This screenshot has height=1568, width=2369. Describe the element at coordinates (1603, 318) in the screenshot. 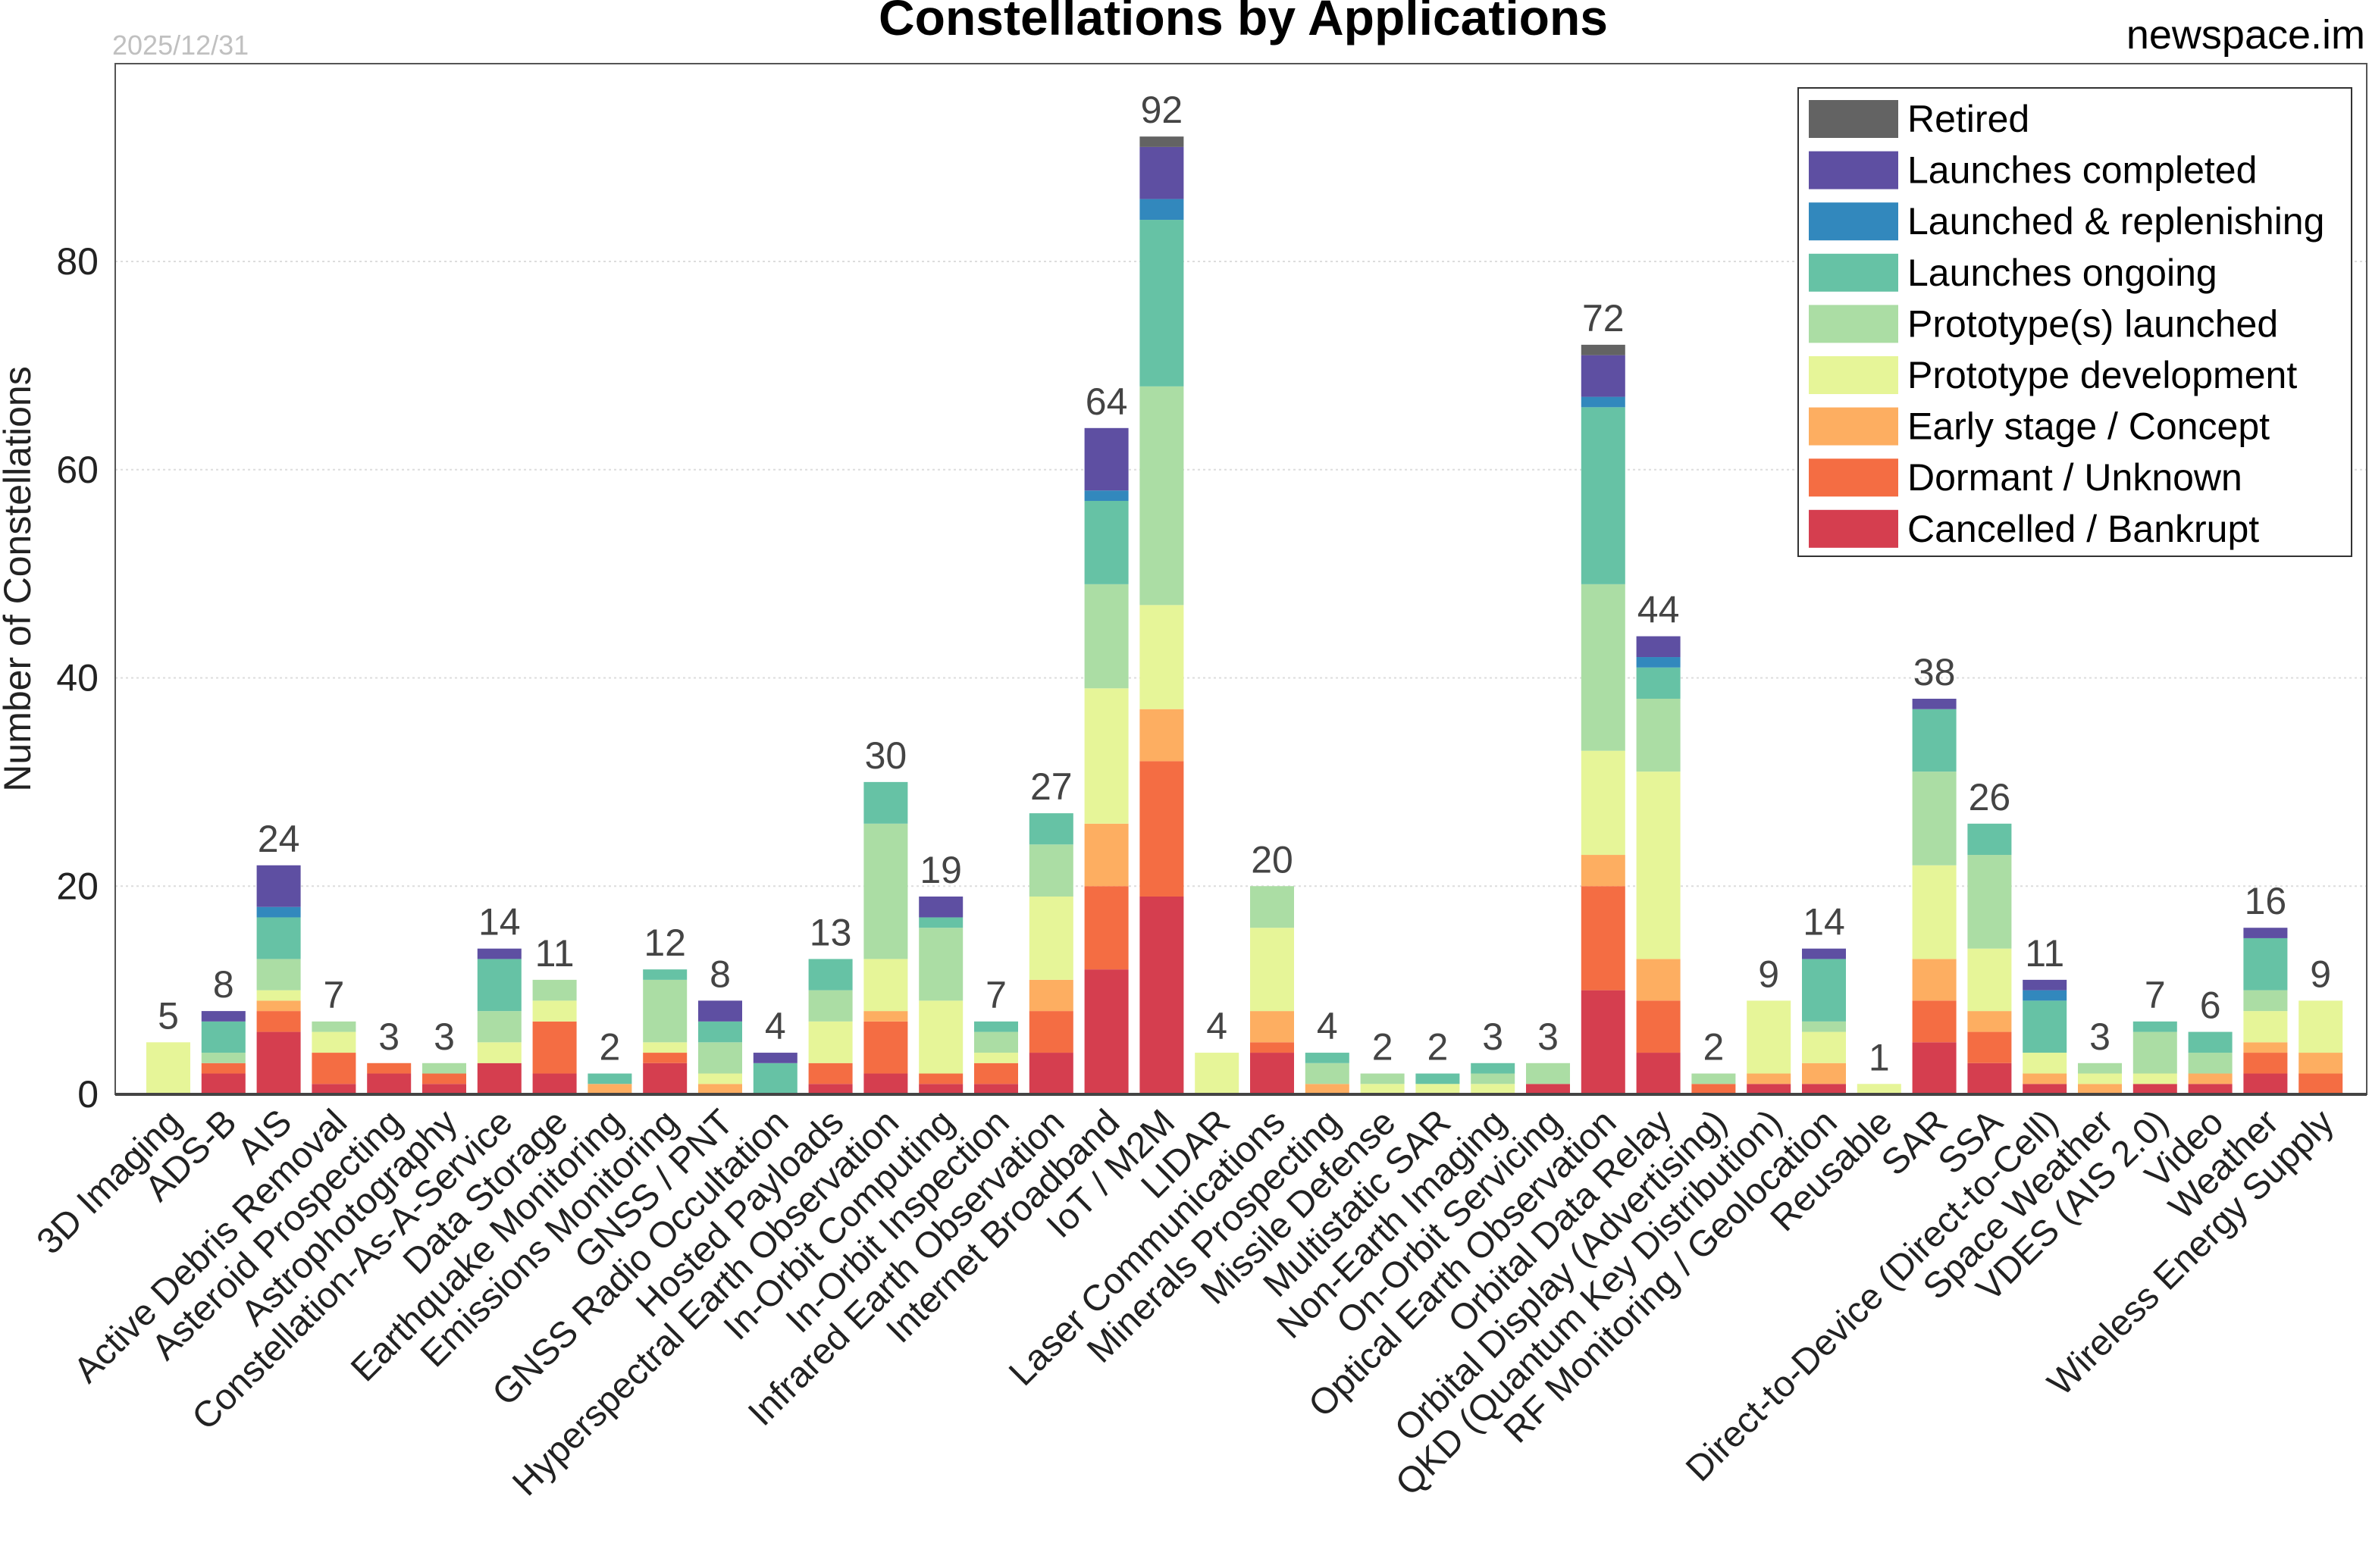

I see `value-label: 72` at that location.